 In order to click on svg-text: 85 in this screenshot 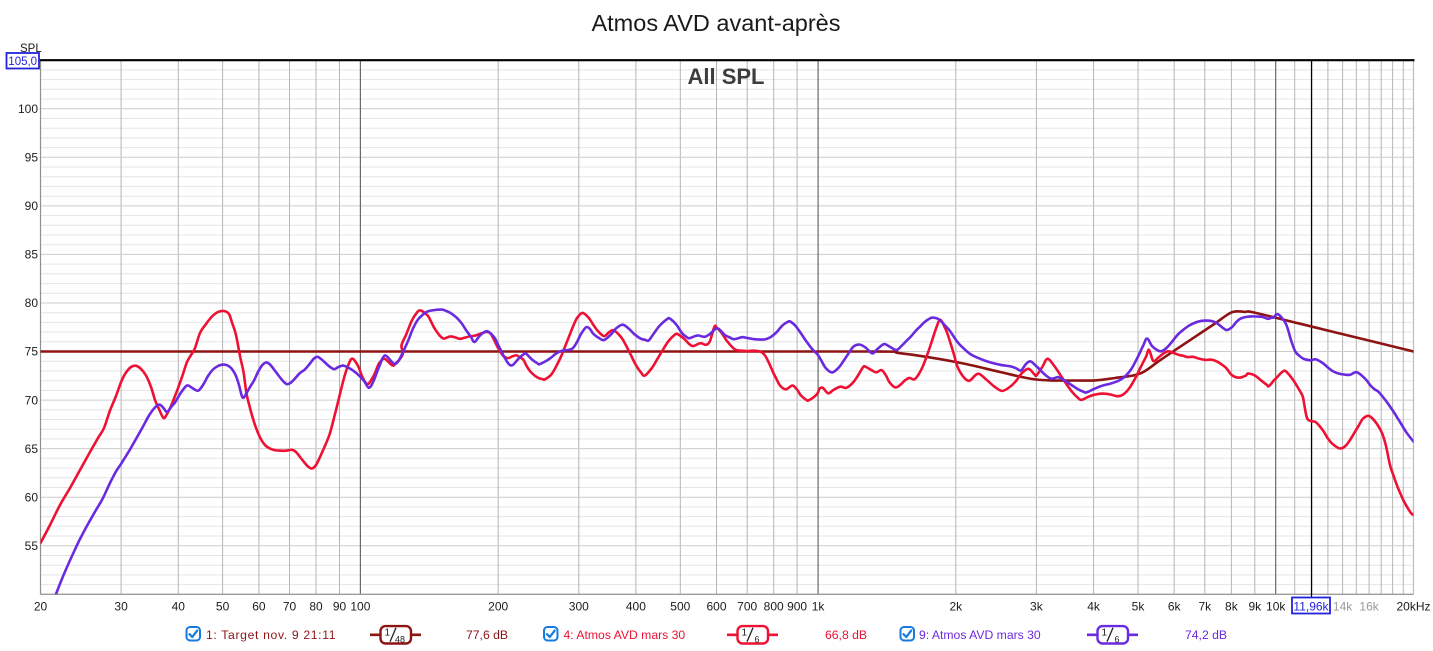, I will do `click(32, 255)`.